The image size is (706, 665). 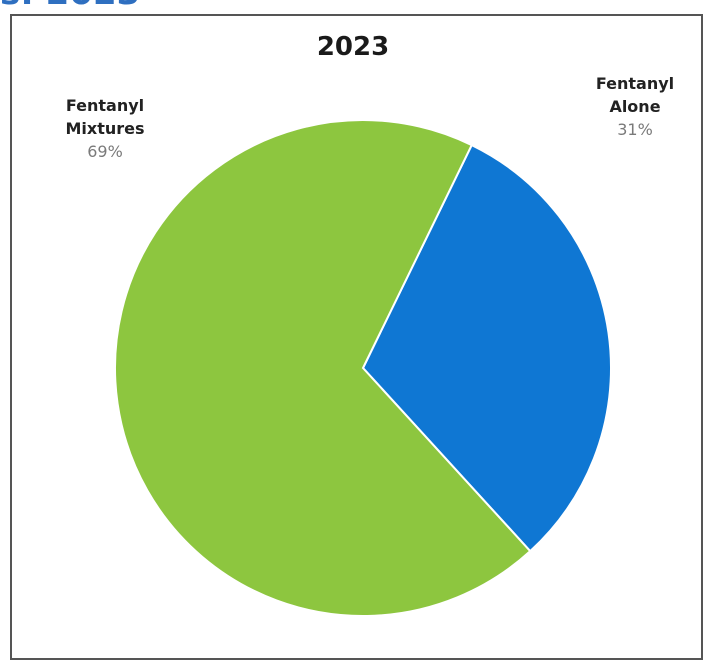 I want to click on label-fentanyl-alone-name-2: Alone, so click(x=635, y=106).